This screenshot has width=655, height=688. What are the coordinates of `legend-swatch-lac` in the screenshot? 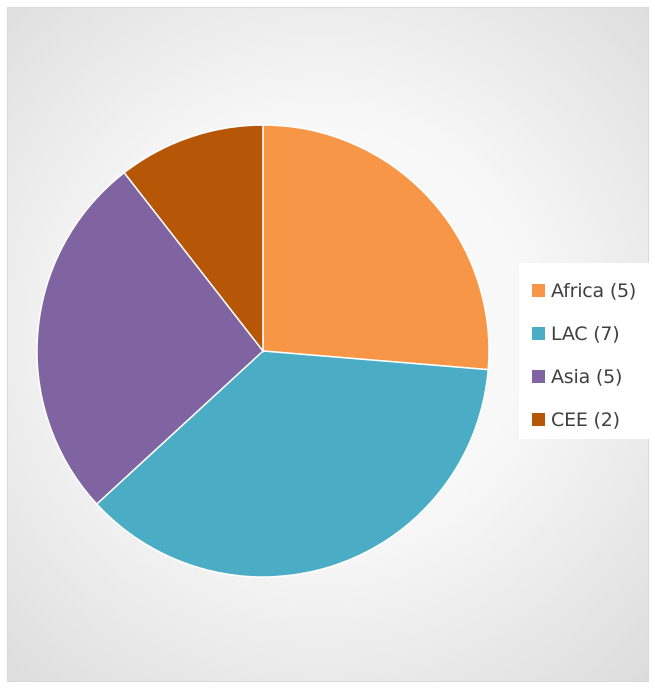 It's located at (538, 333).